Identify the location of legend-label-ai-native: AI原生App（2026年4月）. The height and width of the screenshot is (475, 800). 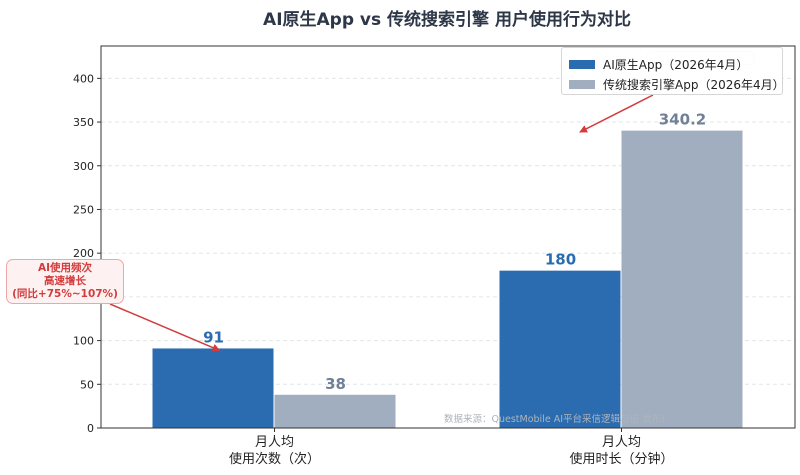
(676, 65).